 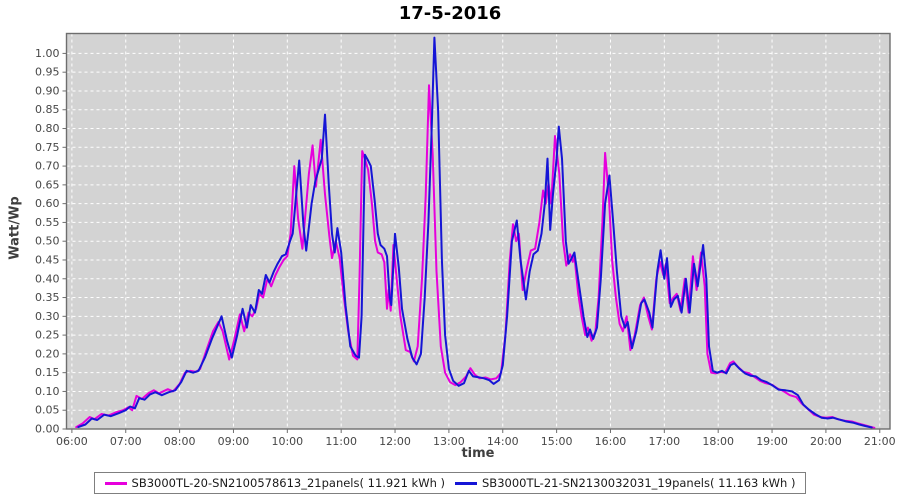 What do you see at coordinates (47, 391) in the screenshot?
I see `y-tick-label: 0.10` at bounding box center [47, 391].